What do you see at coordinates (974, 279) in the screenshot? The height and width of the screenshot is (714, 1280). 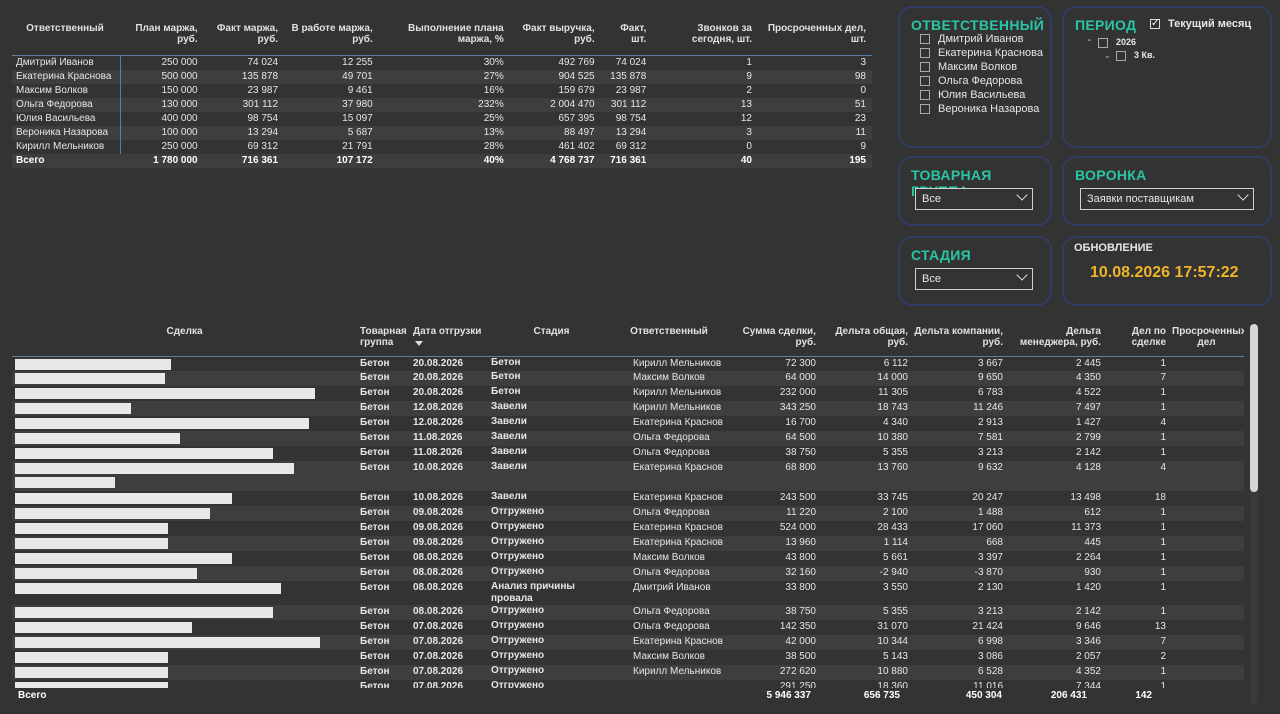 I see `stage-dropdown: Все` at bounding box center [974, 279].